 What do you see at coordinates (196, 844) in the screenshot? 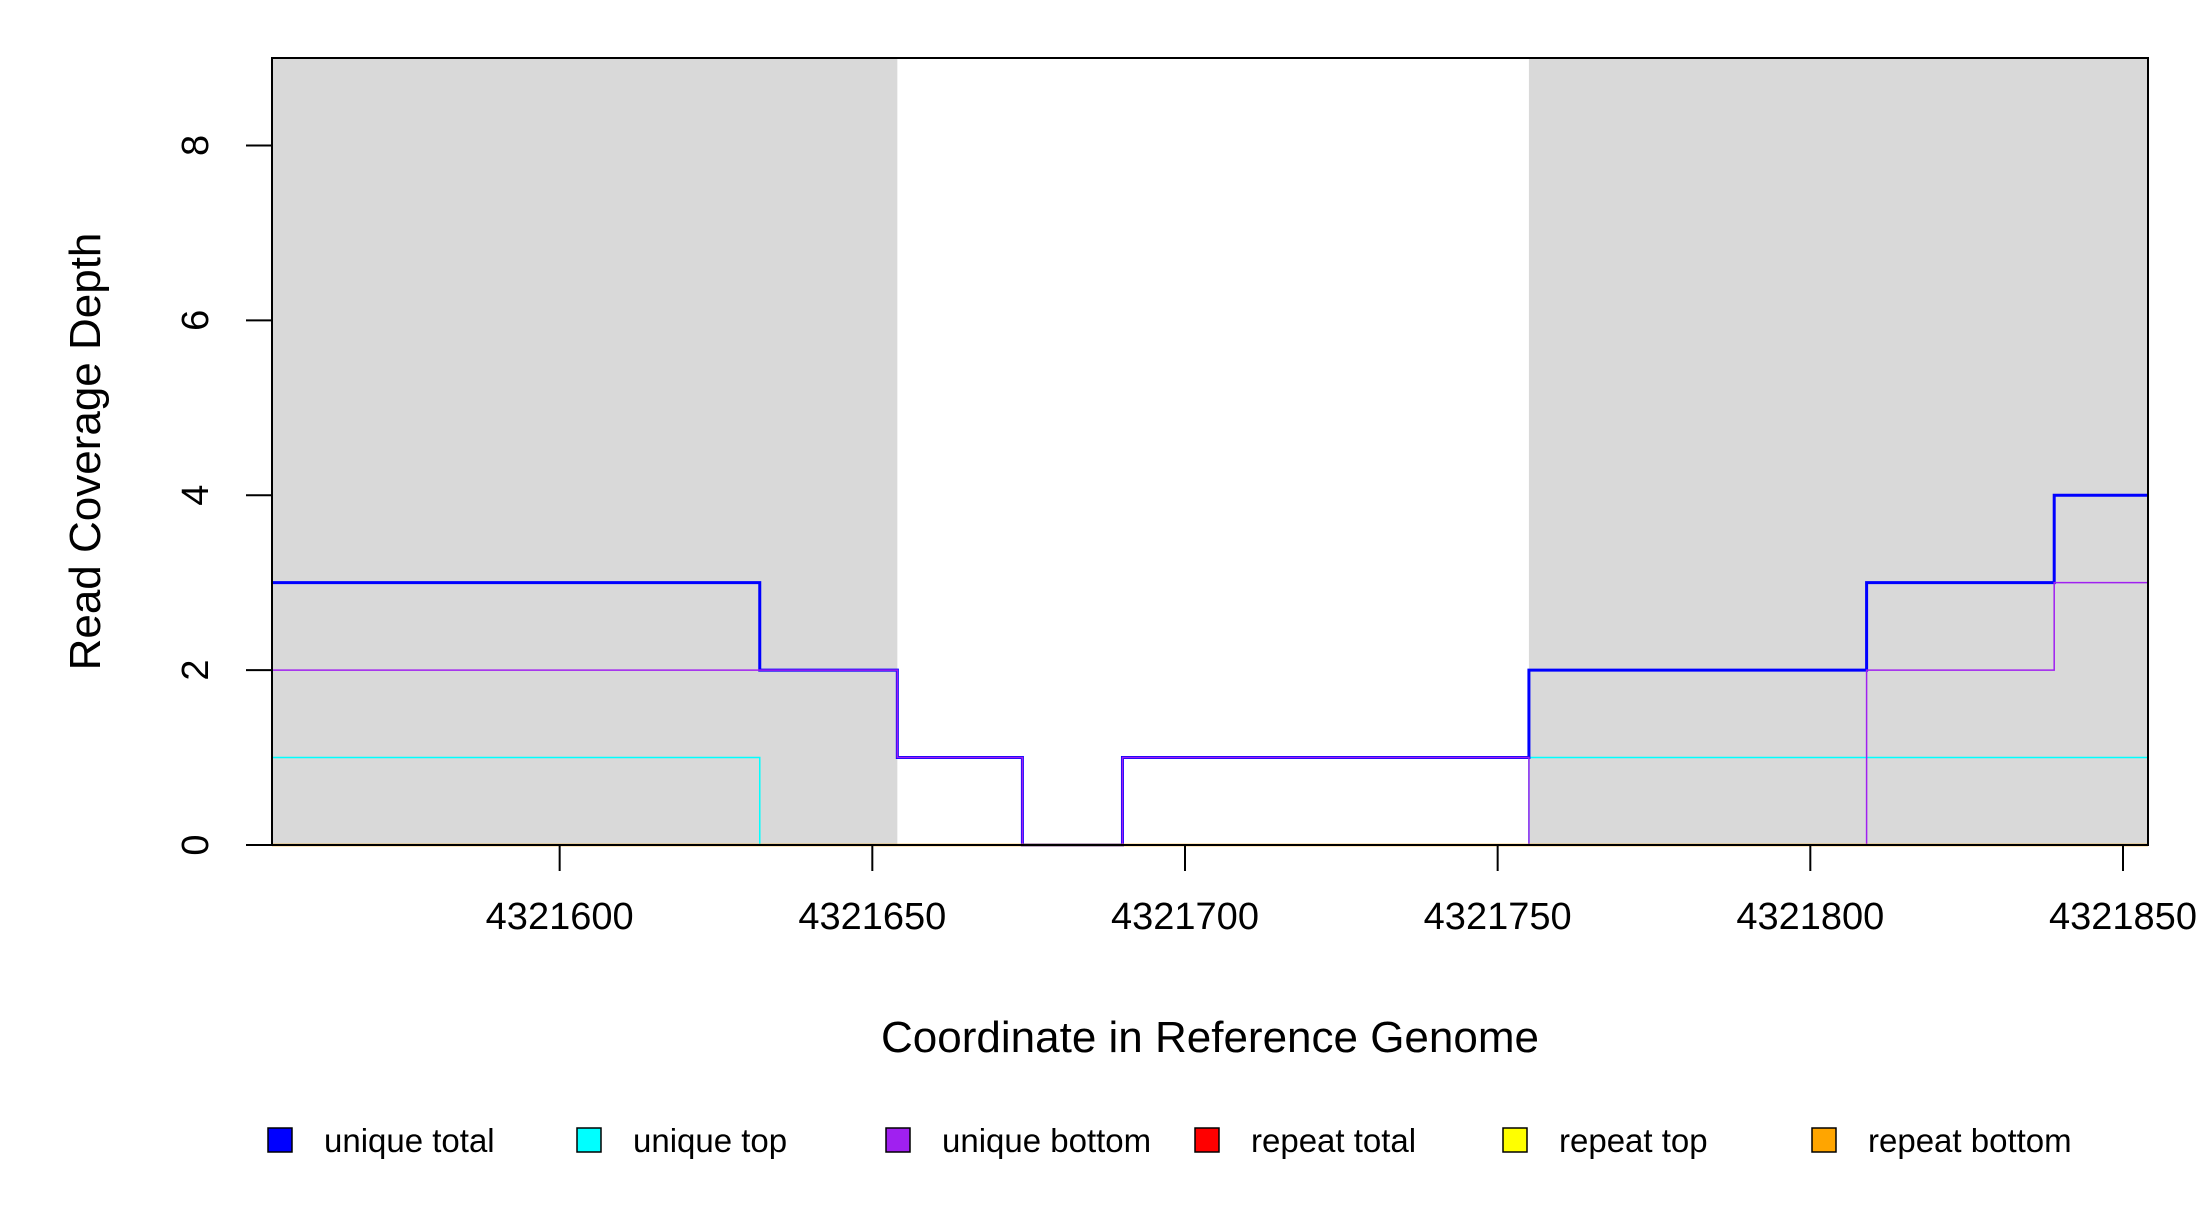
I see `y-tick-label-0: 0` at bounding box center [196, 844].